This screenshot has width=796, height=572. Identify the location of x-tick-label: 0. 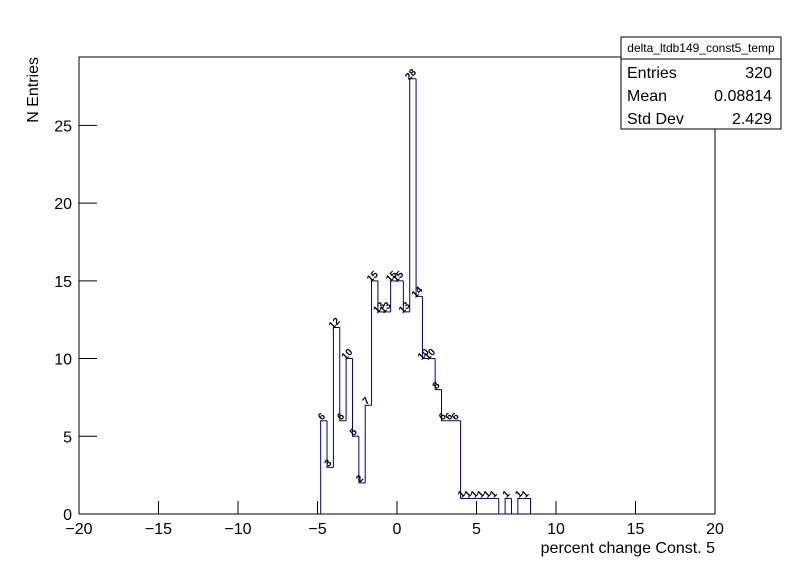
(397, 529).